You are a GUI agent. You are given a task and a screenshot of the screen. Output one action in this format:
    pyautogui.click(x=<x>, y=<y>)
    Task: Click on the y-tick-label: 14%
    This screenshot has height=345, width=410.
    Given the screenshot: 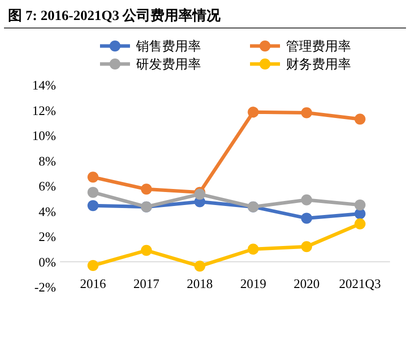 What is the action you would take?
    pyautogui.click(x=44, y=85)
    